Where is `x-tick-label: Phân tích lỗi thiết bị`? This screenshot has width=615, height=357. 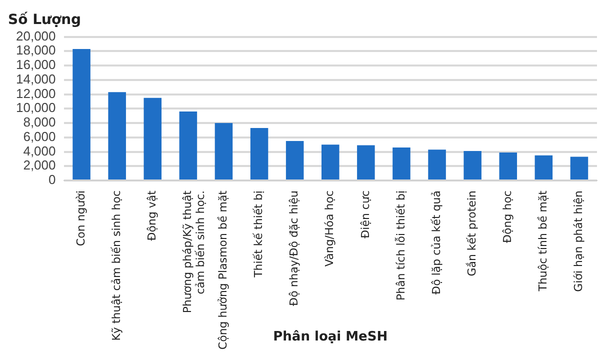 x-tick-label: Phân tích lỗi thiết bị is located at coordinates (401, 245).